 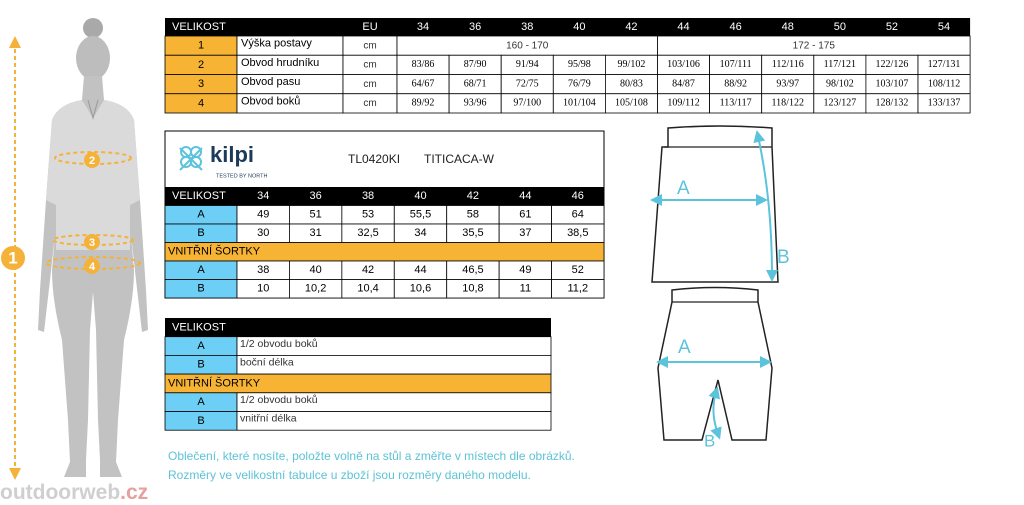 What do you see at coordinates (60, 492) in the screenshot?
I see `watermark-name: outdoorweb` at bounding box center [60, 492].